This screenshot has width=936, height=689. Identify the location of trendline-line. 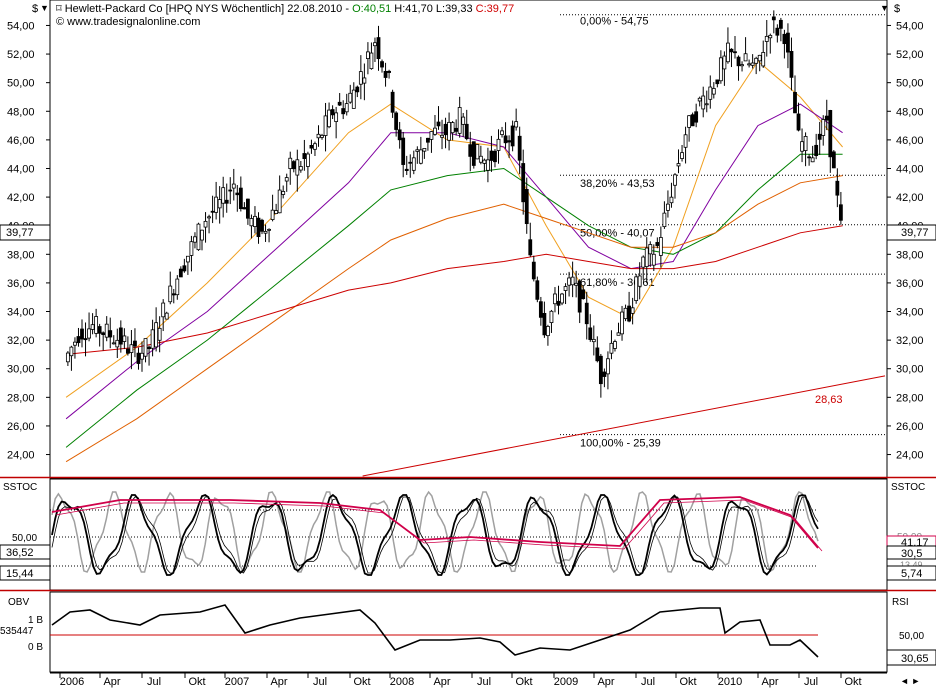
(624, 426).